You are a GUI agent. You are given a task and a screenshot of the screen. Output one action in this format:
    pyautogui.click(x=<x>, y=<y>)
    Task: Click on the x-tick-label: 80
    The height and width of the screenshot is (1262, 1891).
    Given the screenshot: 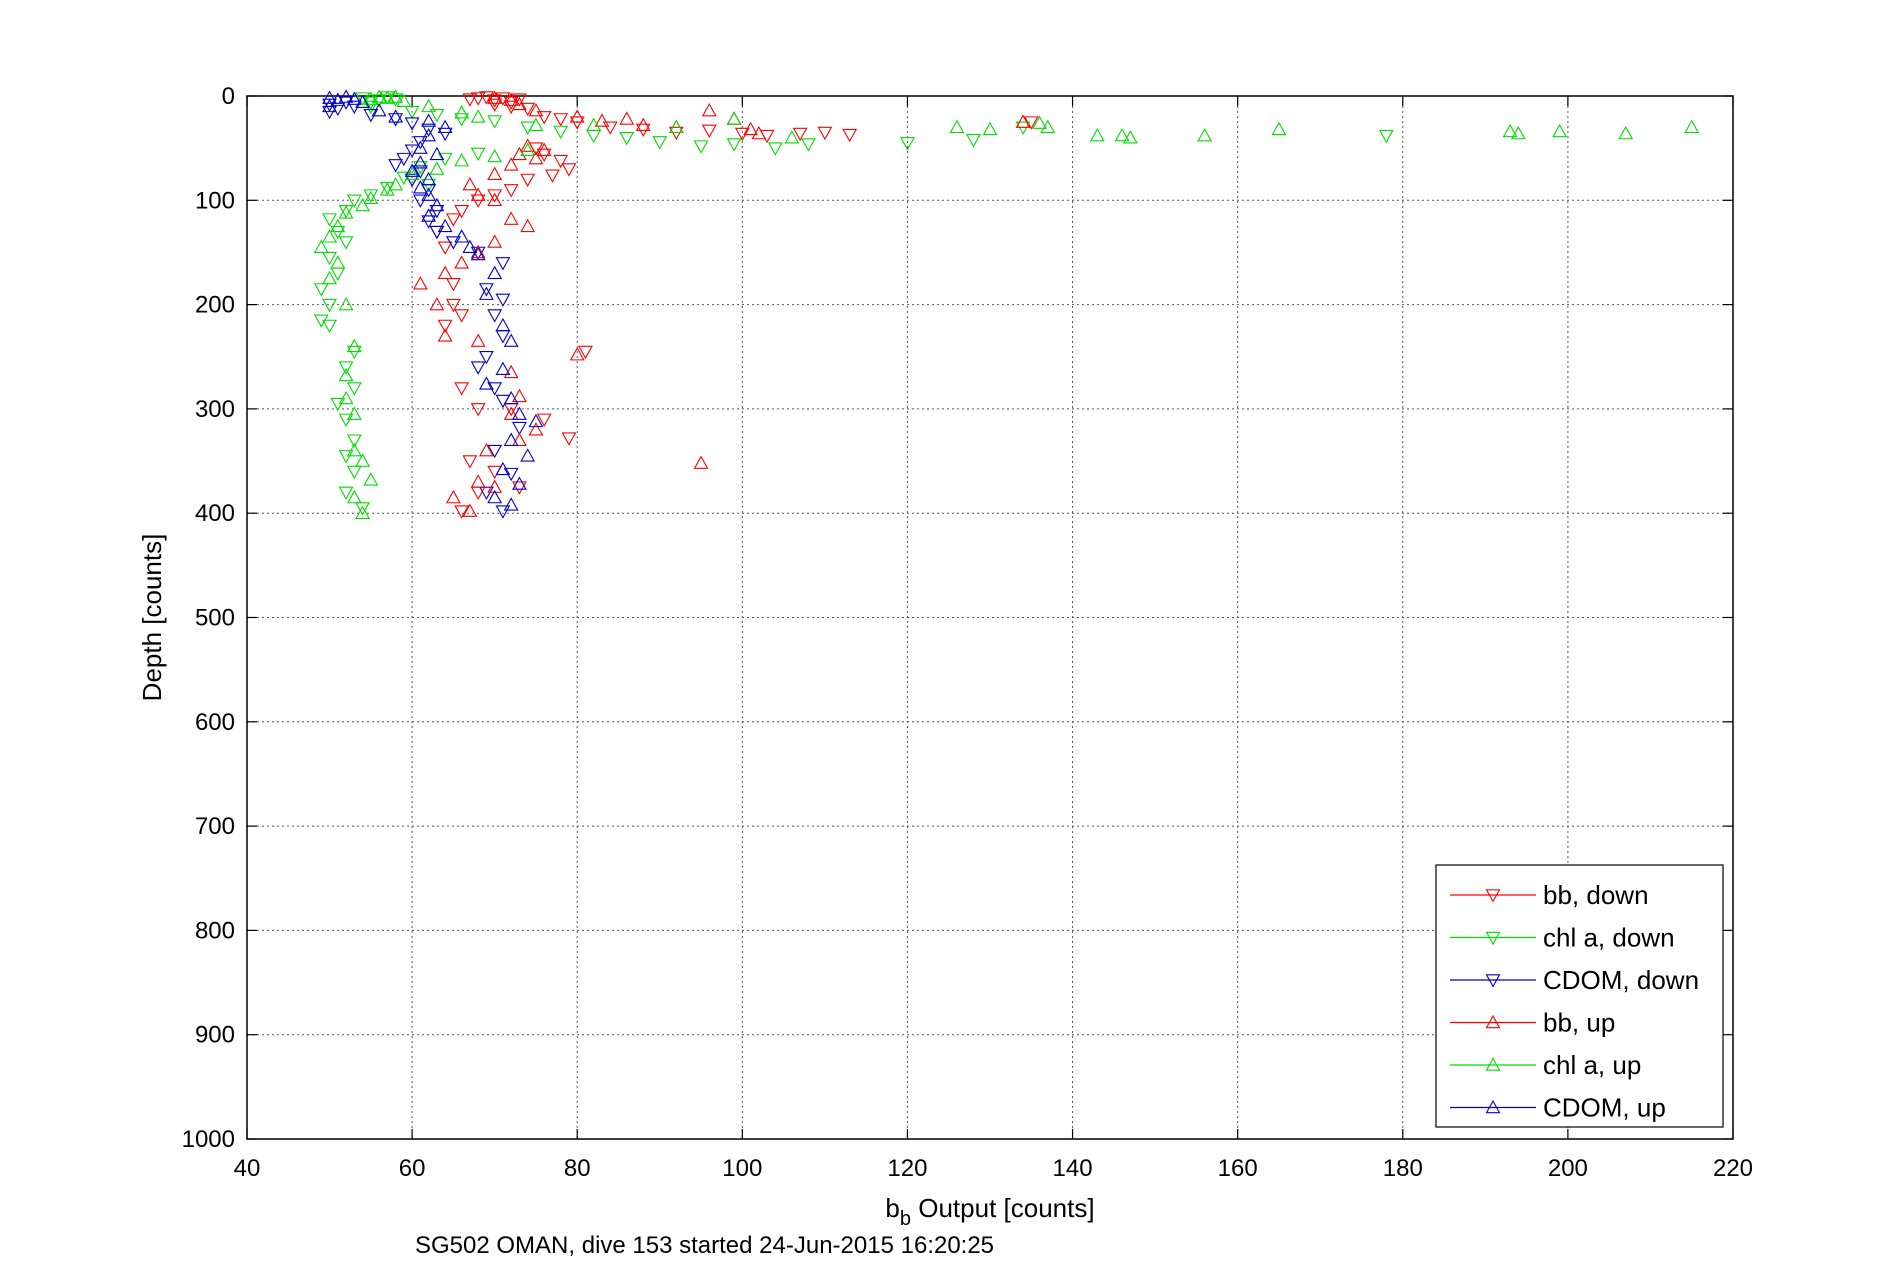 What is the action you would take?
    pyautogui.click(x=577, y=1168)
    